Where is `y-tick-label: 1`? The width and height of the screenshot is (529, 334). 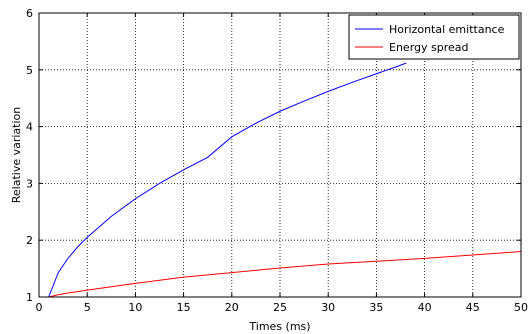
y-tick-label: 1 is located at coordinates (29, 297).